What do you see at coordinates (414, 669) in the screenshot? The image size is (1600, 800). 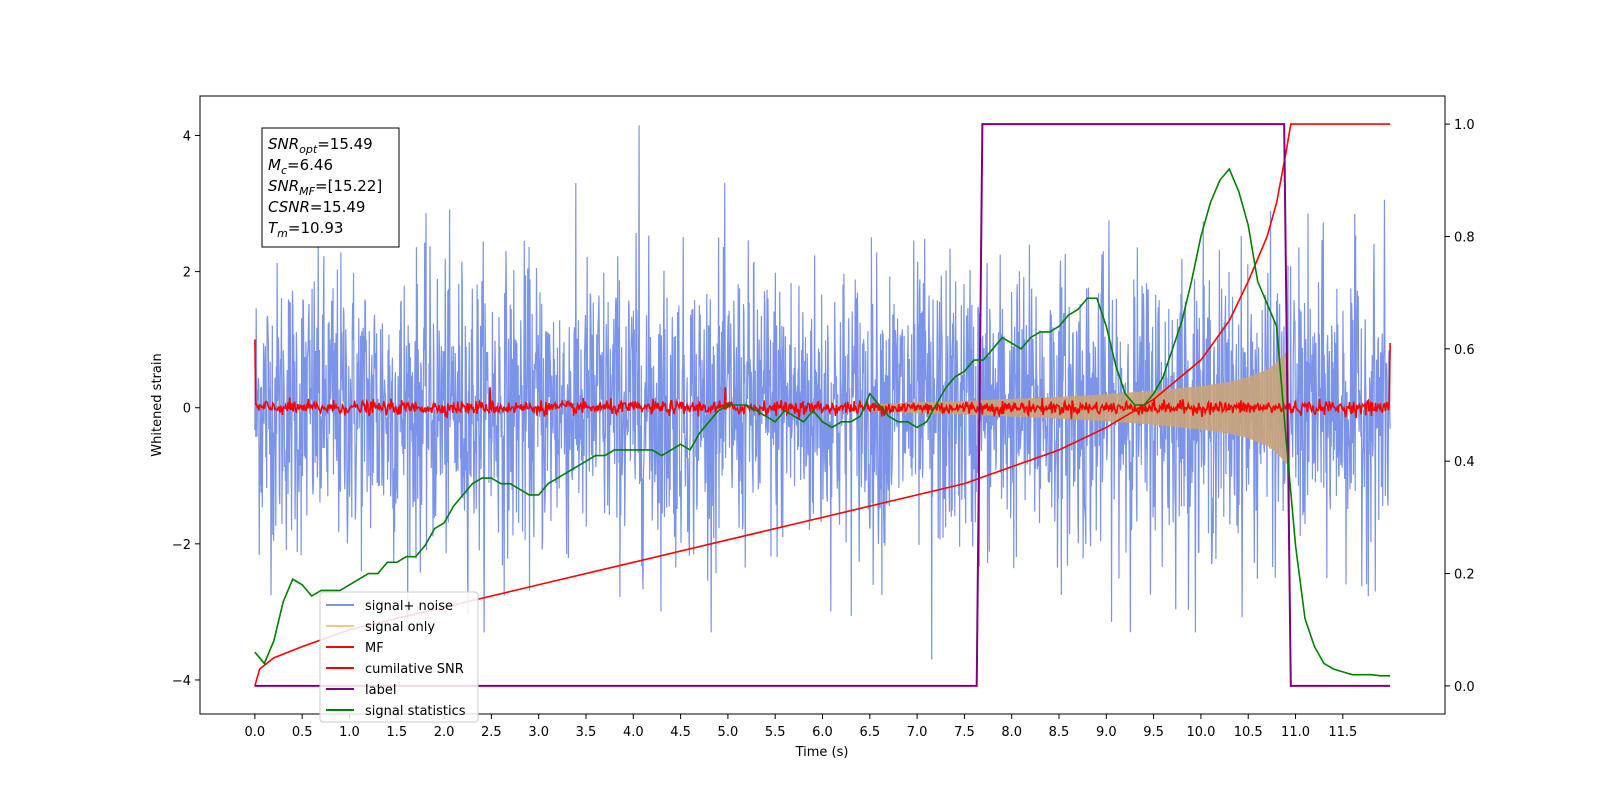 I see `legend-label: cumilative SNR` at bounding box center [414, 669].